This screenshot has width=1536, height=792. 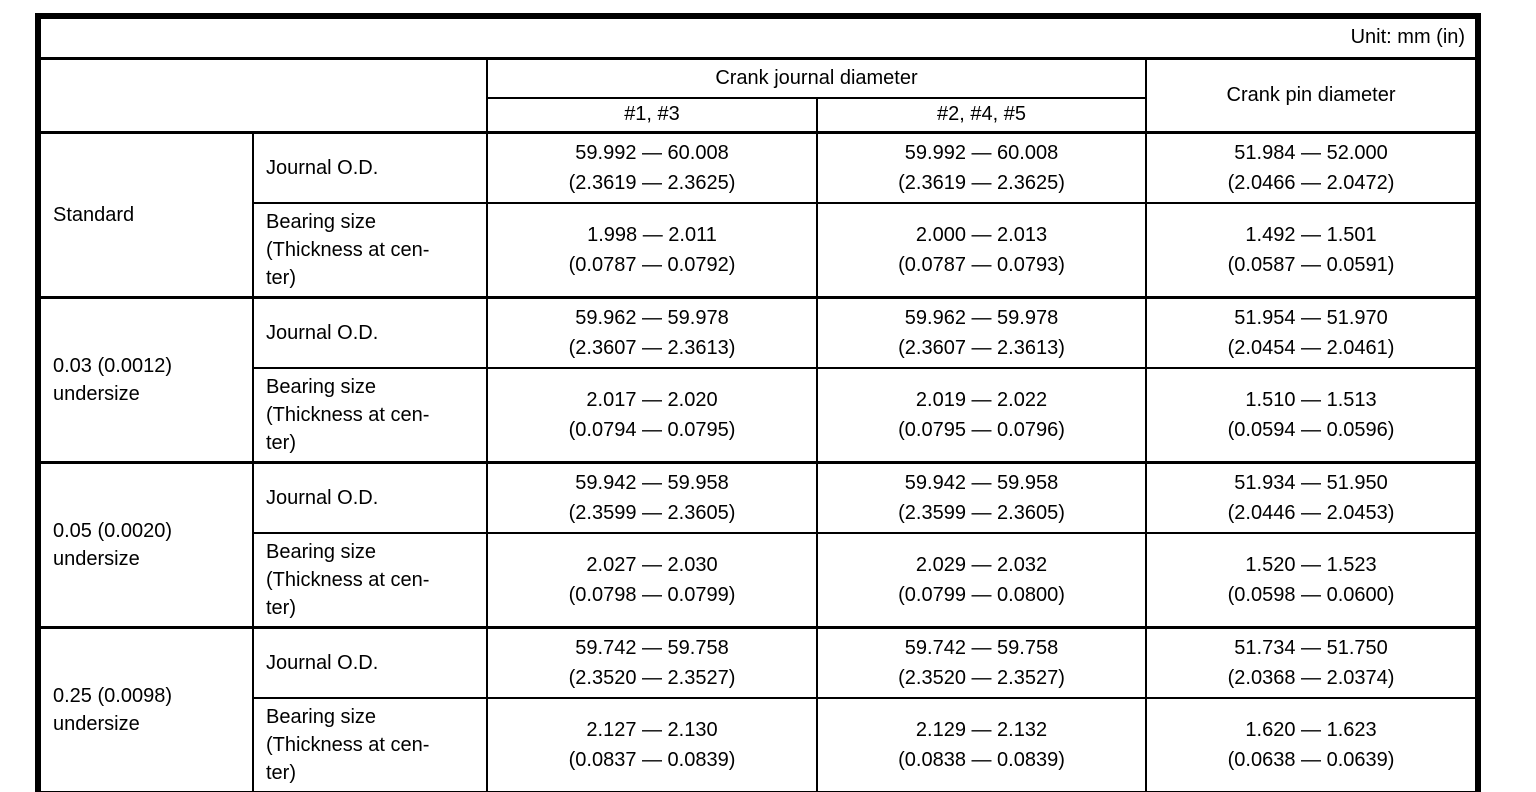 What do you see at coordinates (652, 579) in the screenshot?
I see `spec-value: 2.027 — 2.030 (0.0798 — 0.0799)` at bounding box center [652, 579].